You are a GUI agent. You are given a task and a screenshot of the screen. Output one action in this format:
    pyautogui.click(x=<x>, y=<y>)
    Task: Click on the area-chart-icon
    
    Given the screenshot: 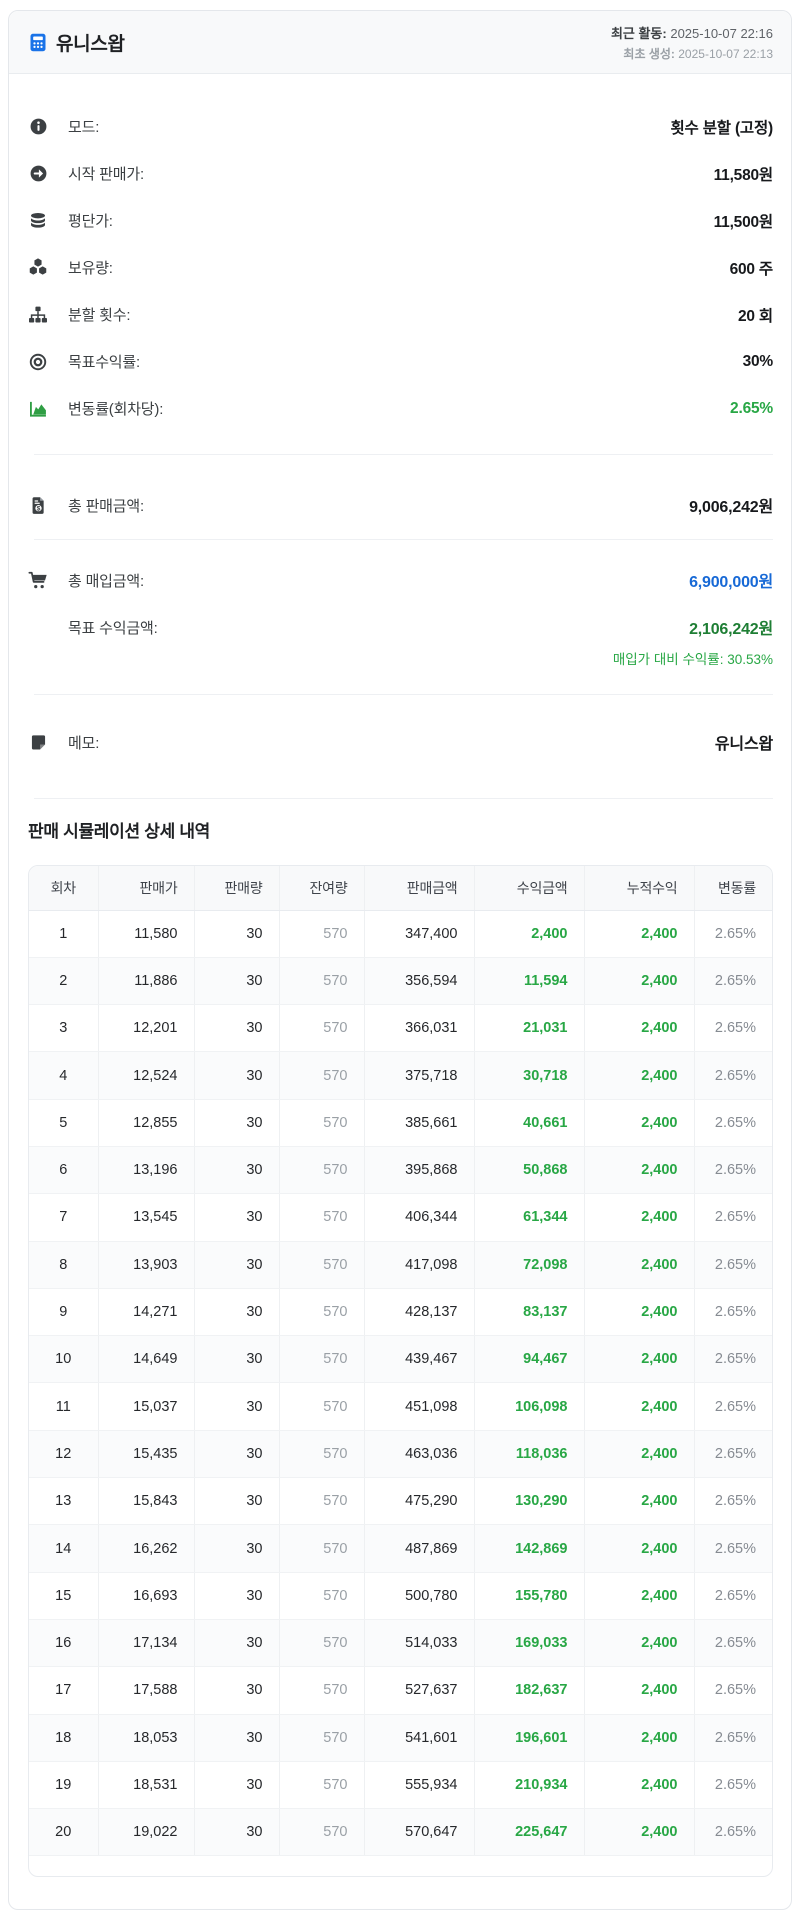 What is the action you would take?
    pyautogui.click(x=38, y=409)
    